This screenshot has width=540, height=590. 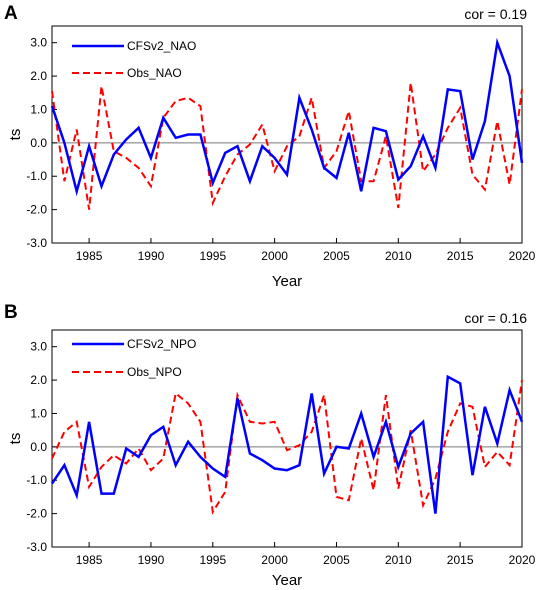 I want to click on panel-b-x-axis-label: Year, so click(x=287, y=580).